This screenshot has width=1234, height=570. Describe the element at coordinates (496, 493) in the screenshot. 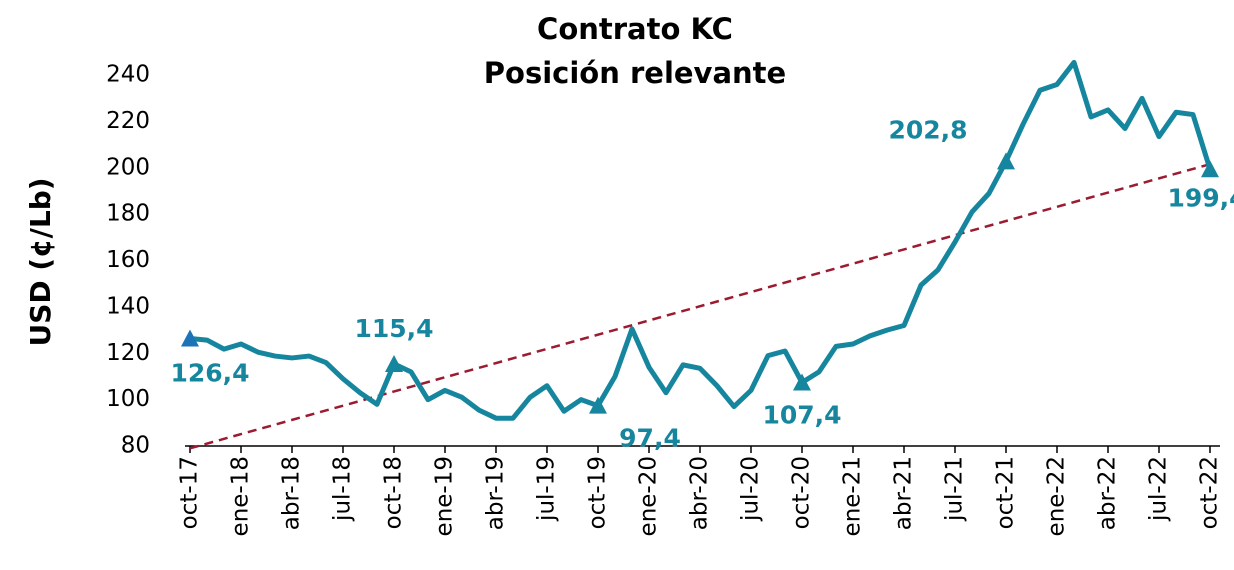

I see `x-tick-label: abr-19` at that location.